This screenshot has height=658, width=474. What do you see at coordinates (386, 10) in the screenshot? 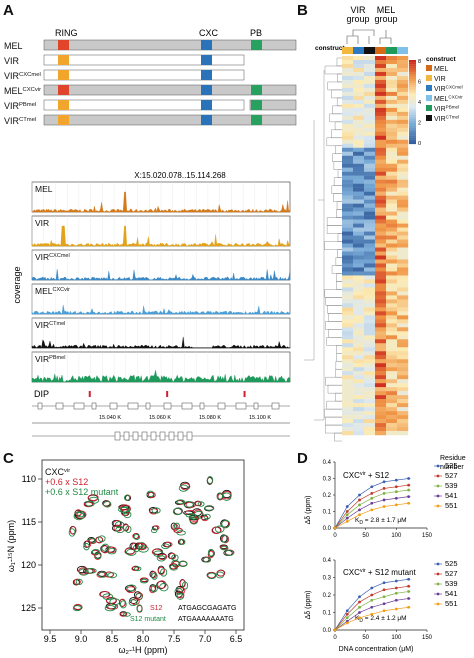
I see `group-label-mel-line1: MEL` at bounding box center [386, 10].